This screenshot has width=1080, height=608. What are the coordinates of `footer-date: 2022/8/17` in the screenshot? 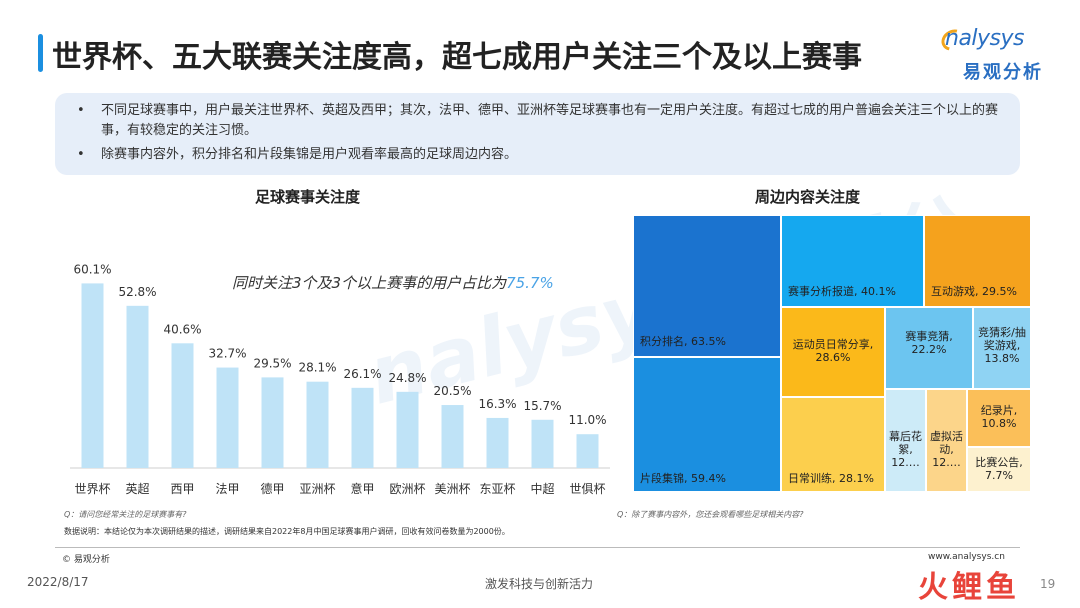 It's located at (58, 582).